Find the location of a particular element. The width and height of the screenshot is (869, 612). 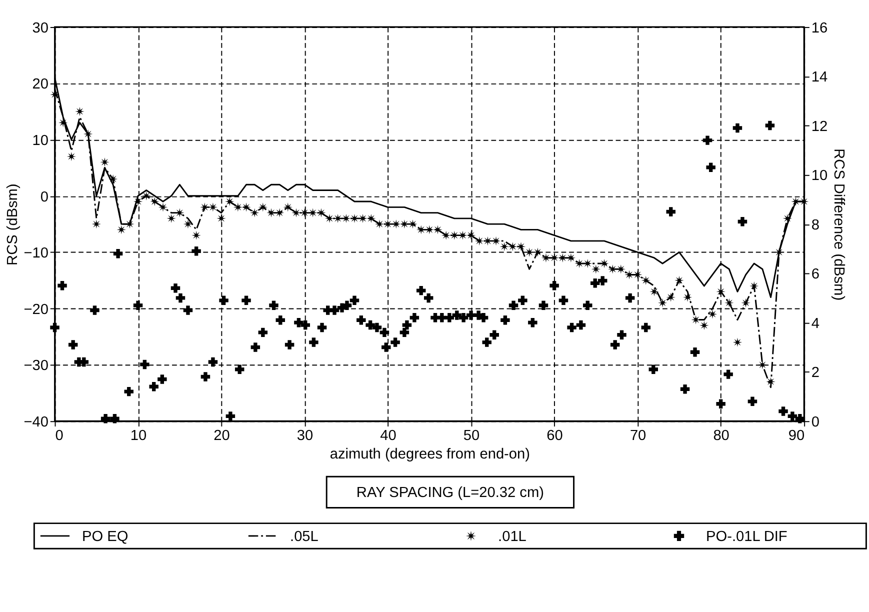

y2-tick-label: 6 is located at coordinates (815, 274).